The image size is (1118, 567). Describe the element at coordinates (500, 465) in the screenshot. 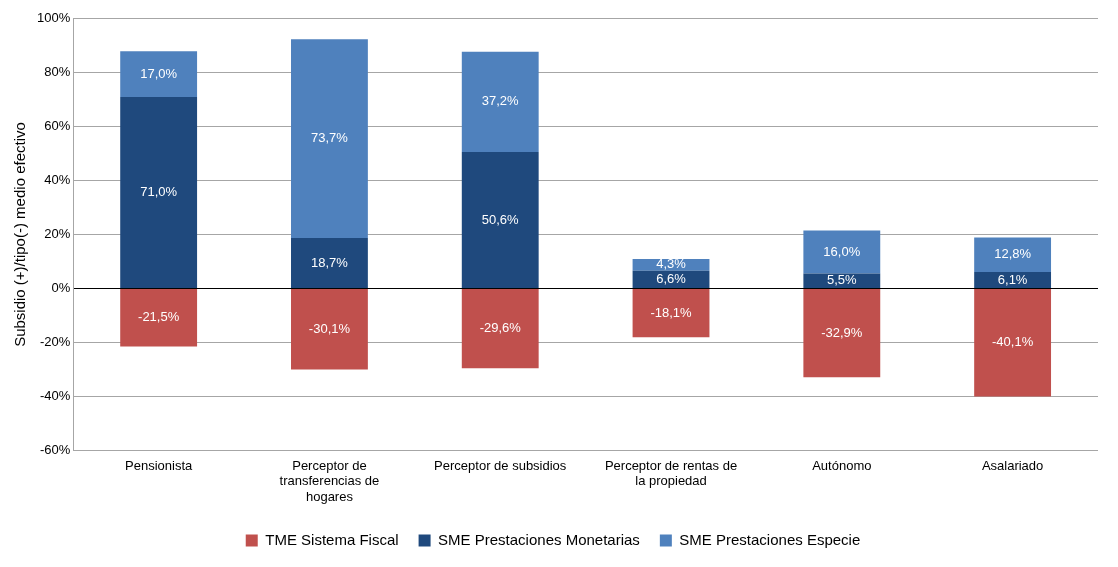

I see `x-tick-label: Perceptor de subsidios` at that location.